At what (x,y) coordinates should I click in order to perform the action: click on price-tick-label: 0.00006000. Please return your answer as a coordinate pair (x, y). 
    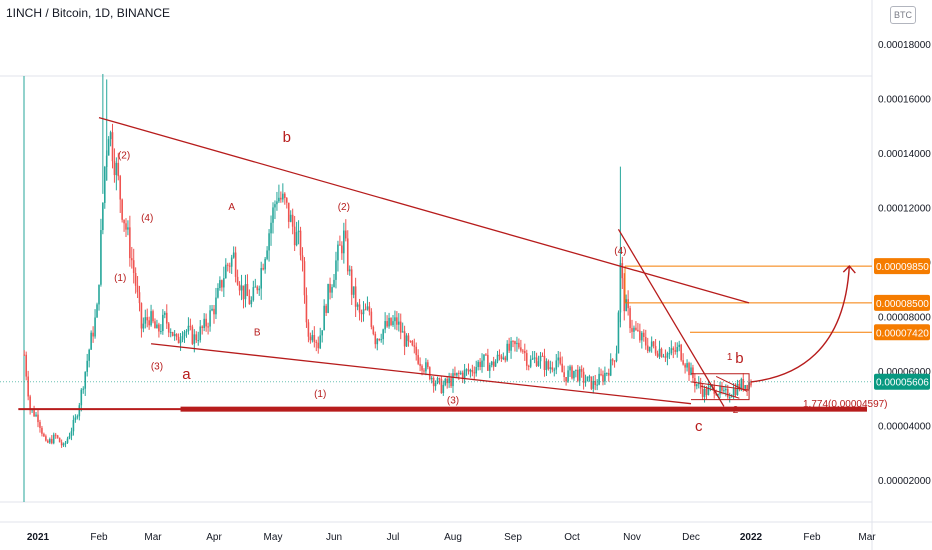
    Looking at the image, I should click on (904, 372).